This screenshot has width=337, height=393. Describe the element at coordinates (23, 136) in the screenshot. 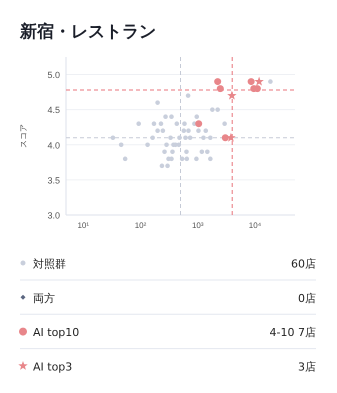

I see `y-axis-title: スコア` at that location.